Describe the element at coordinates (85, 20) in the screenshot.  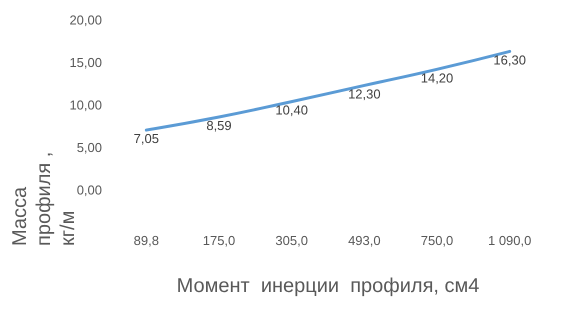
I see `y-tick-label: 20,00` at that location.